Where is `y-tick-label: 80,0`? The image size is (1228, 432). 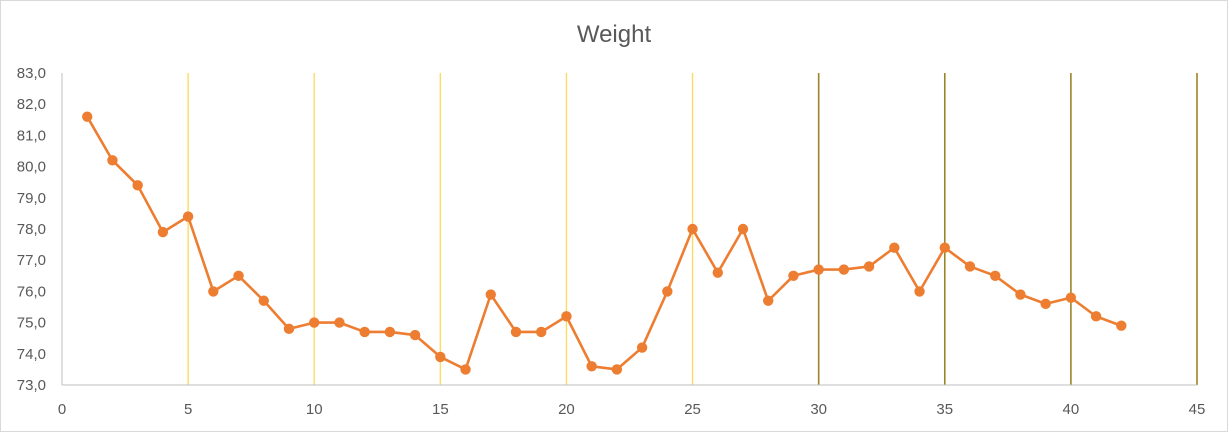
y-tick-label: 80,0 is located at coordinates (31, 167).